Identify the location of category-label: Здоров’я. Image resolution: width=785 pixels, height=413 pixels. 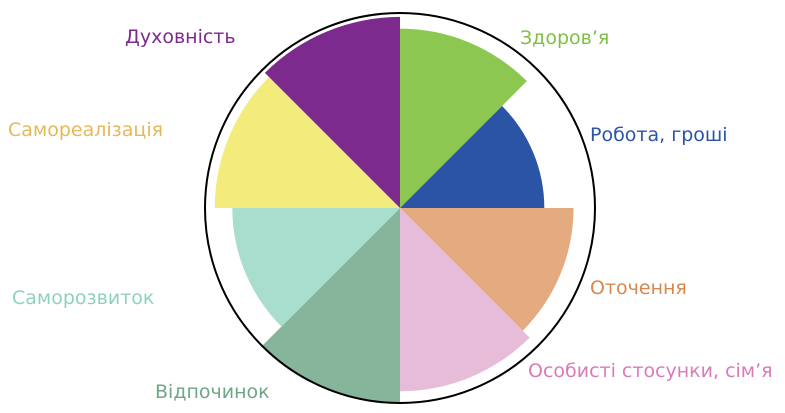
(565, 38).